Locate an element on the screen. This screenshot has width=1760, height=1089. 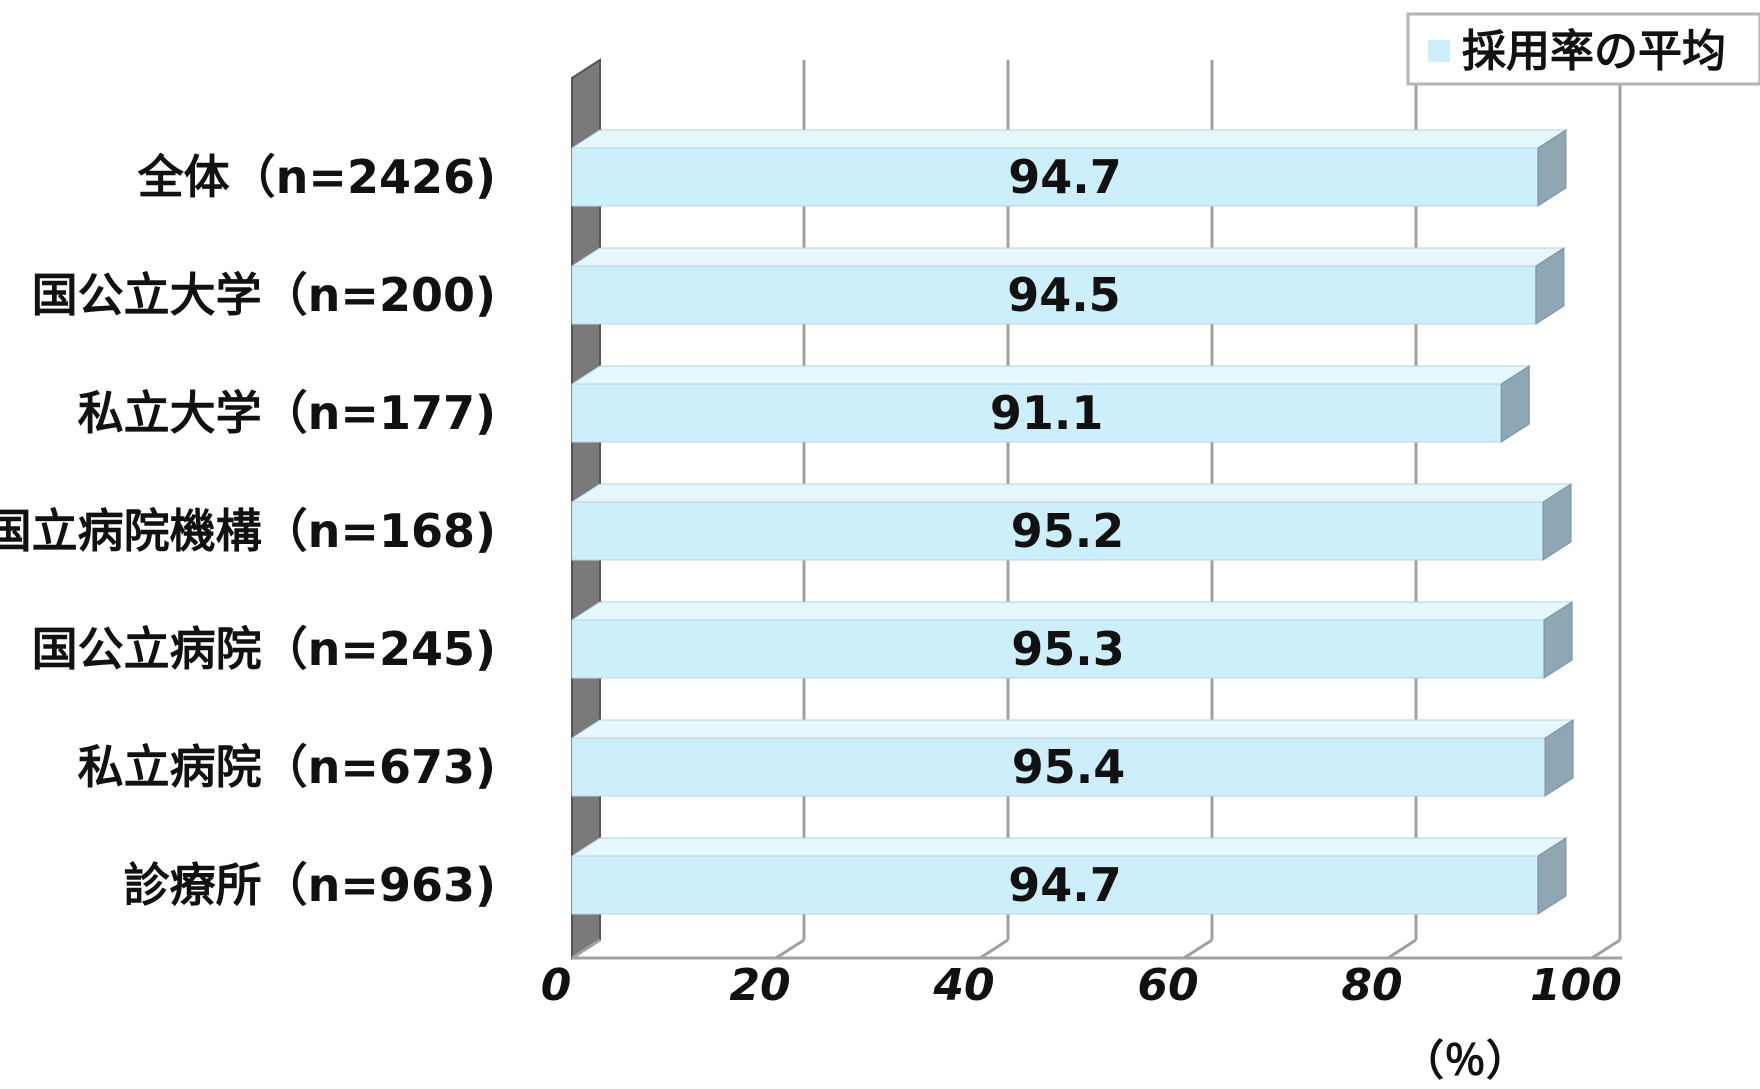
legend: 採用率の平均 is located at coordinates (1583, 49).